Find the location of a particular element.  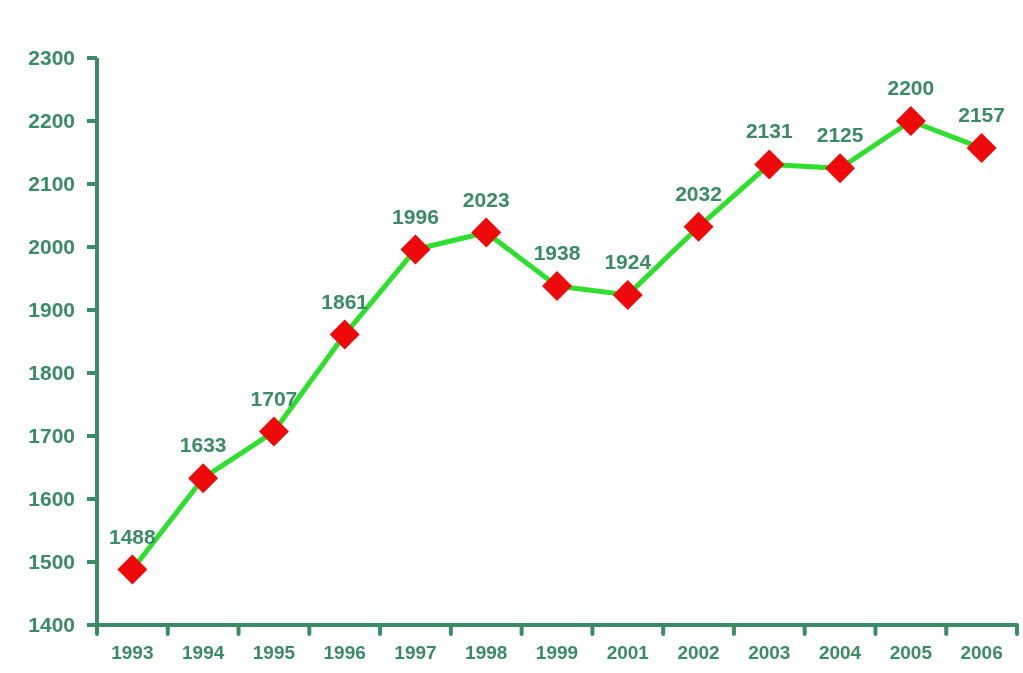

y-tick-label: 2200 is located at coordinates (51, 121).